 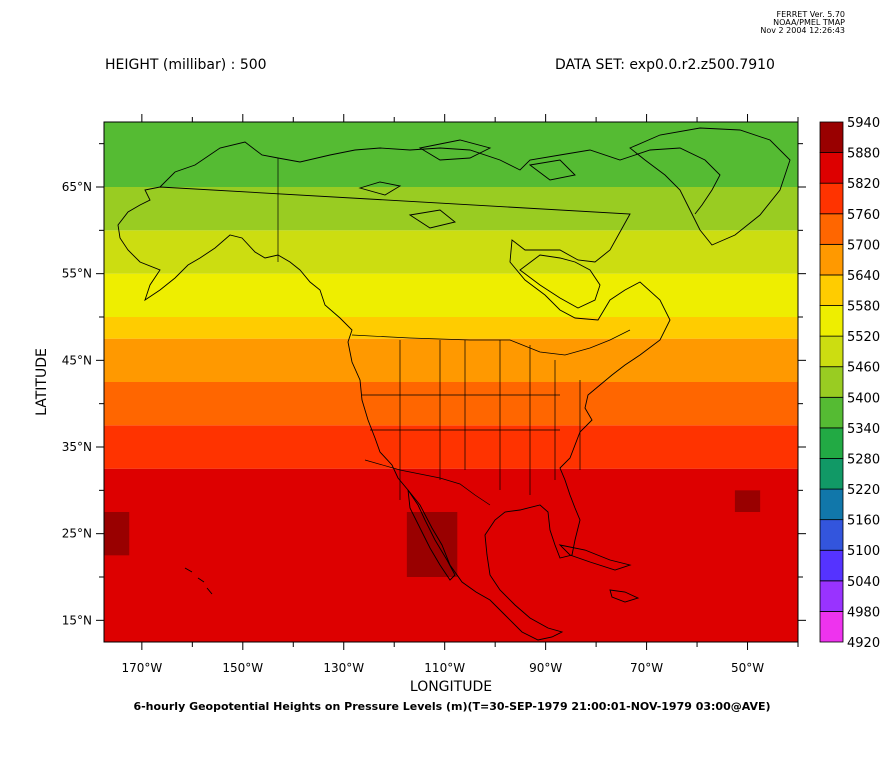 What do you see at coordinates (863, 429) in the screenshot?
I see `colorbar-label: 5340` at bounding box center [863, 429].